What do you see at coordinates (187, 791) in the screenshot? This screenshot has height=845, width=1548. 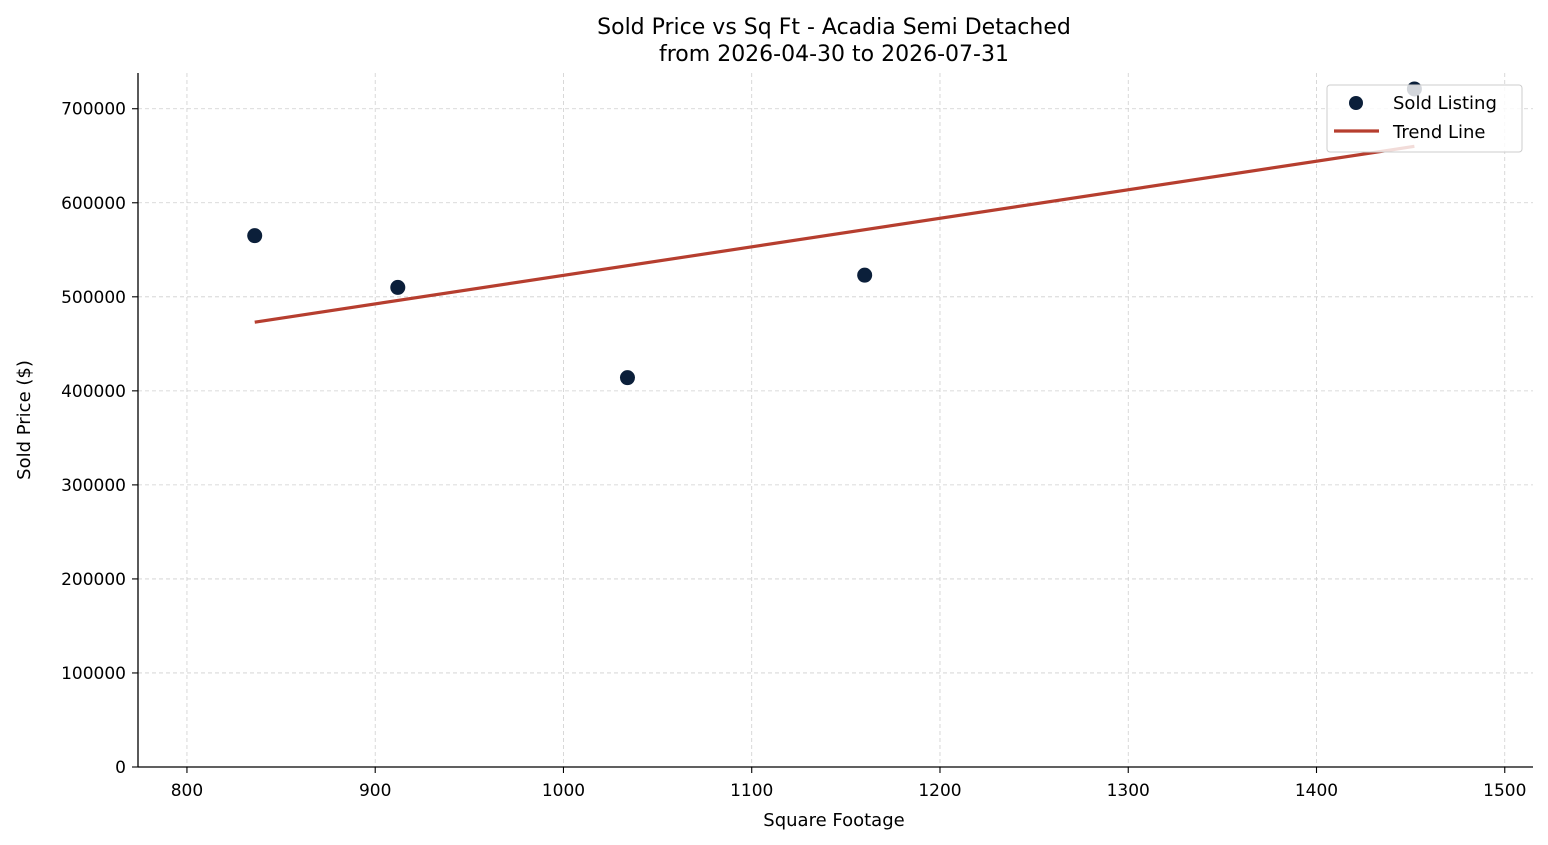 I see `x-tick-label: 800` at bounding box center [187, 791].